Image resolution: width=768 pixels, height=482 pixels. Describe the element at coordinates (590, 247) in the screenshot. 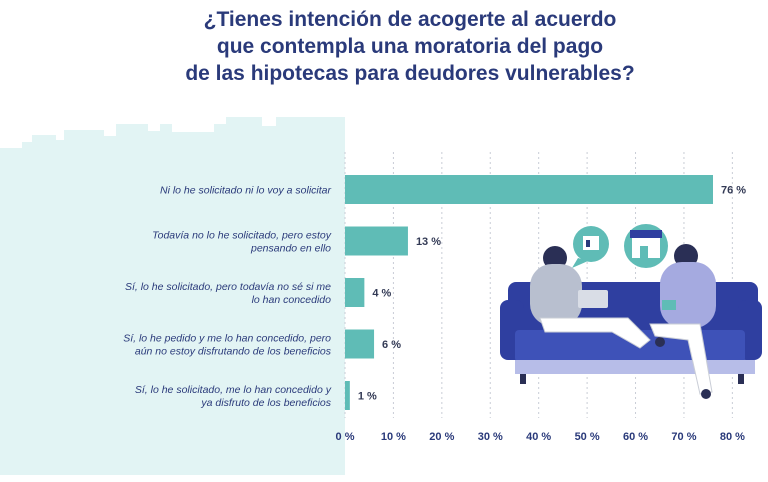

I see `chat-bubble-icon` at that location.